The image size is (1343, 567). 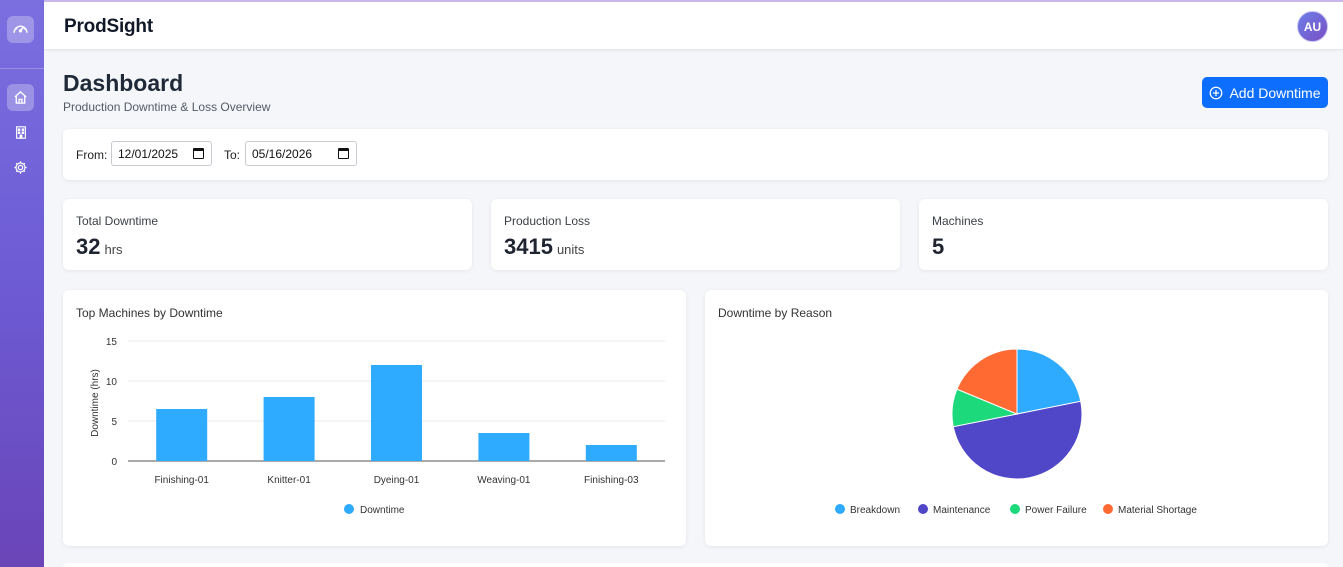 I want to click on to-label: To:, so click(x=232, y=155).